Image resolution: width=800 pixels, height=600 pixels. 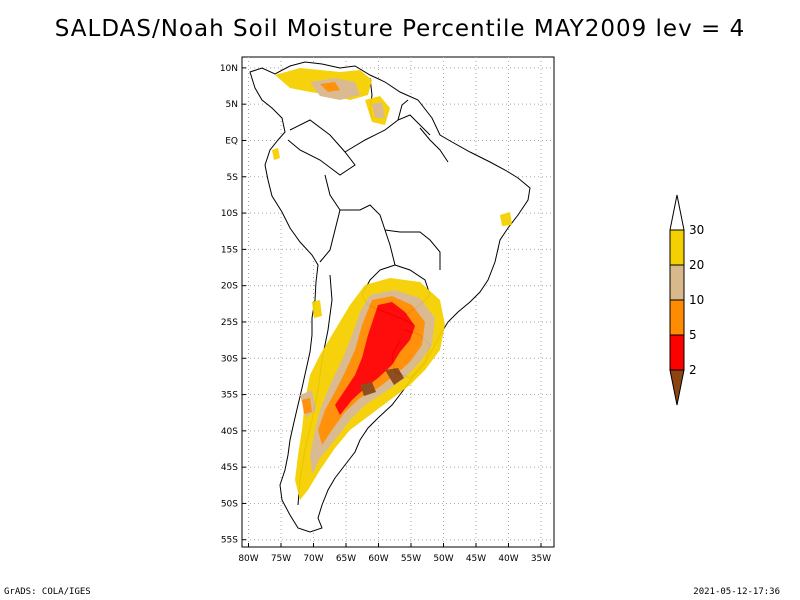 What do you see at coordinates (47, 592) in the screenshot?
I see `footer-credit: GrADS: COLA/IGES` at bounding box center [47, 592].